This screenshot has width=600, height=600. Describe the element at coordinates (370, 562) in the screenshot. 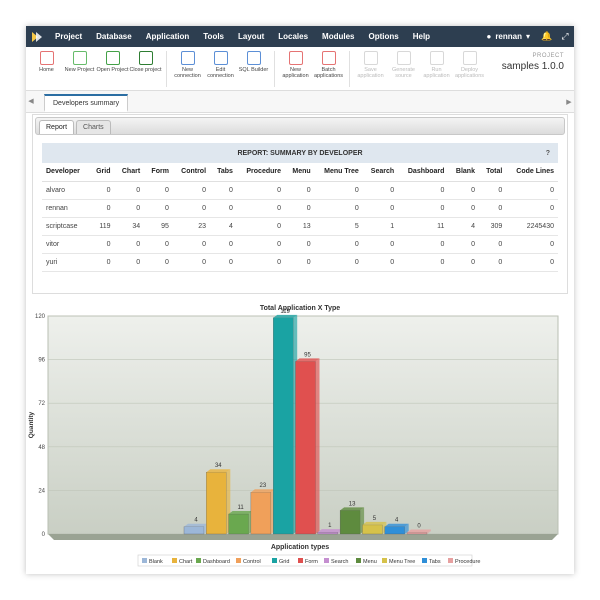

I see `legend-label-menu: Menu` at that location.